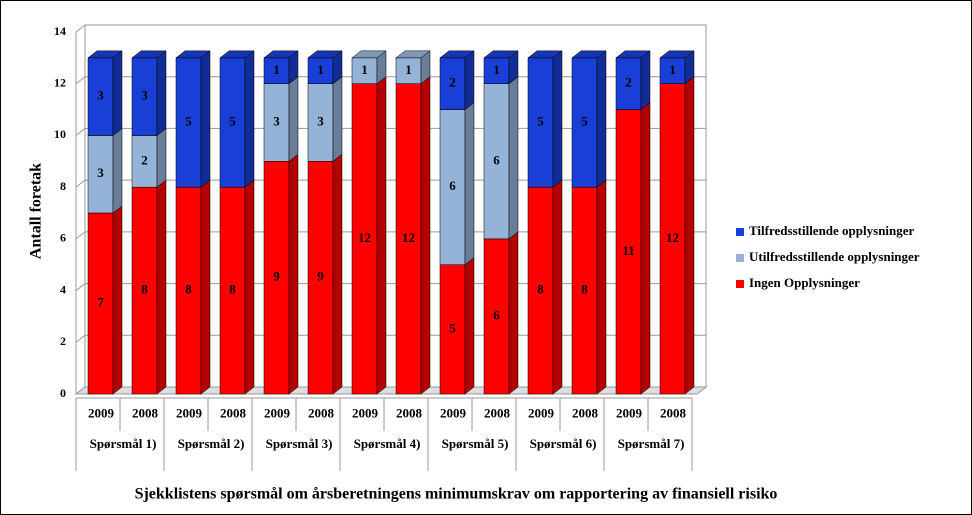 Image resolution: width=972 pixels, height=515 pixels. Describe the element at coordinates (63, 186) in the screenshot. I see `y-tick-label: 8` at that location.